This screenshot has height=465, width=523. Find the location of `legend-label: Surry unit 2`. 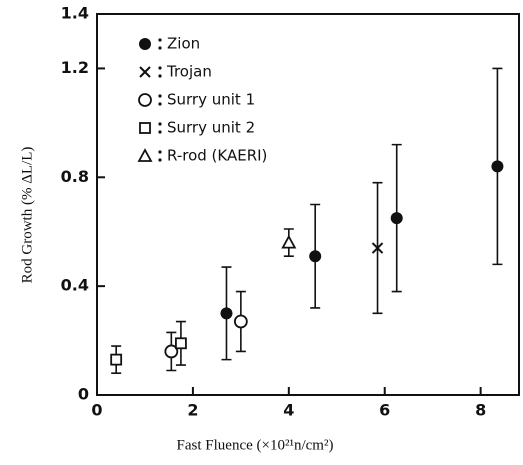

legend-label: Surry unit 2 is located at coordinates (211, 128).